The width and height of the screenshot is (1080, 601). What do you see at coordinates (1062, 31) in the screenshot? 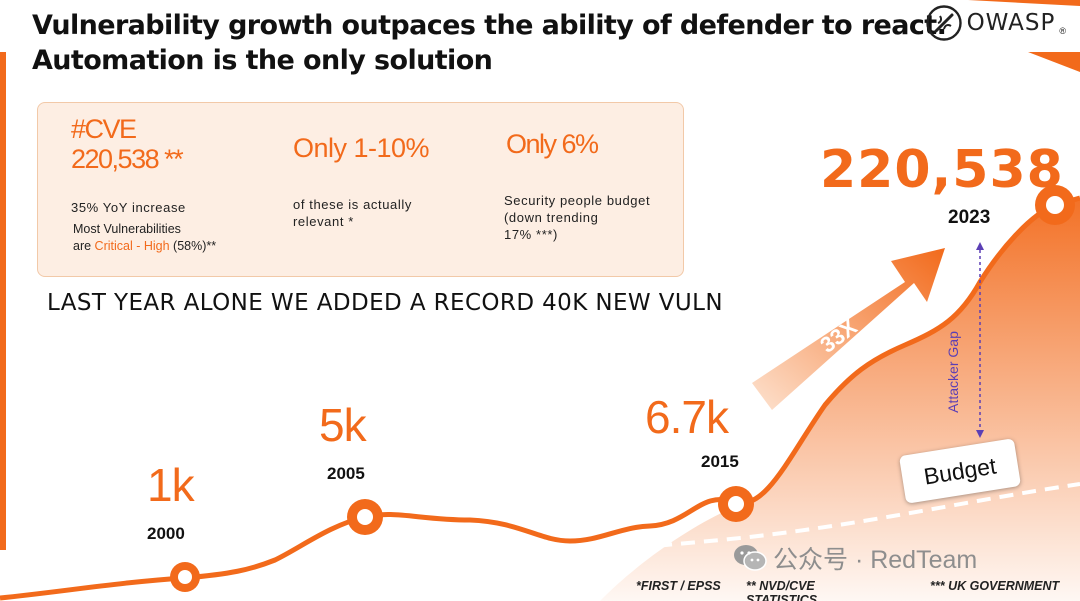
I see `logo-registered: ®` at bounding box center [1062, 31].